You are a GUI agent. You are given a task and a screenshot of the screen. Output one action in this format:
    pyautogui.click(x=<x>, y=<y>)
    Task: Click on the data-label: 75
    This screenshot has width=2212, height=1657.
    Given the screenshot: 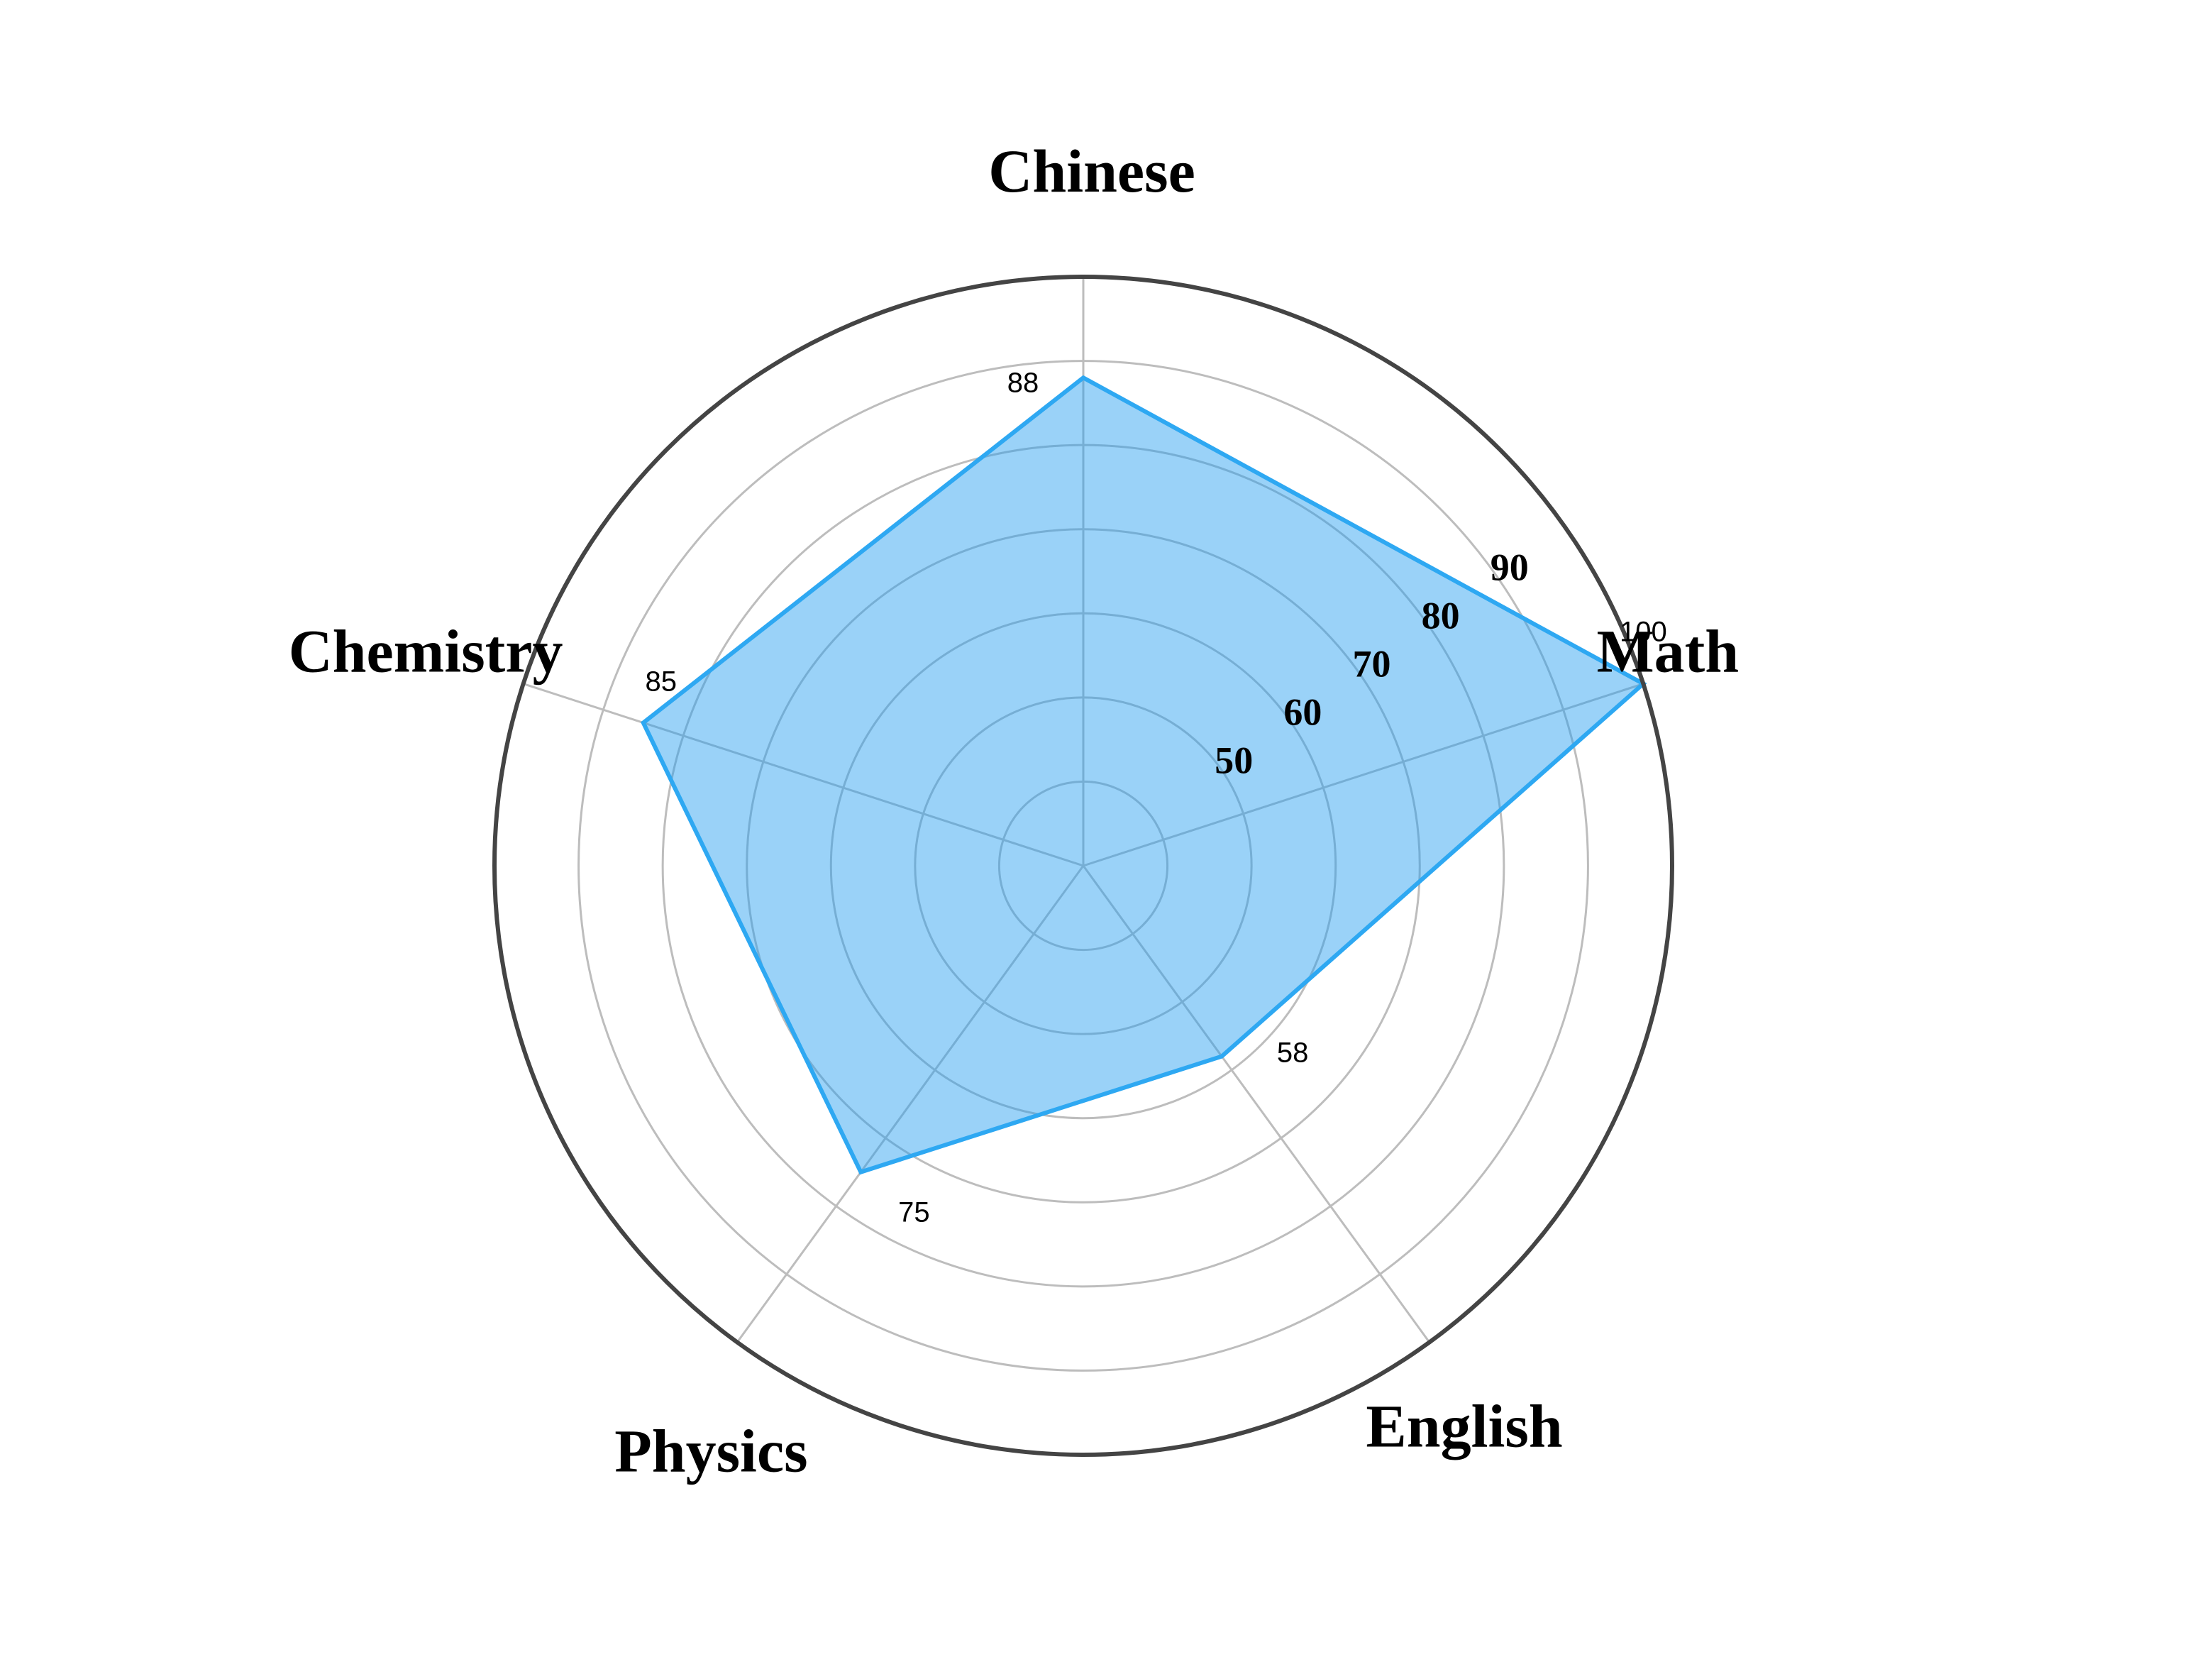 What is the action you would take?
    pyautogui.click(x=914, y=1212)
    